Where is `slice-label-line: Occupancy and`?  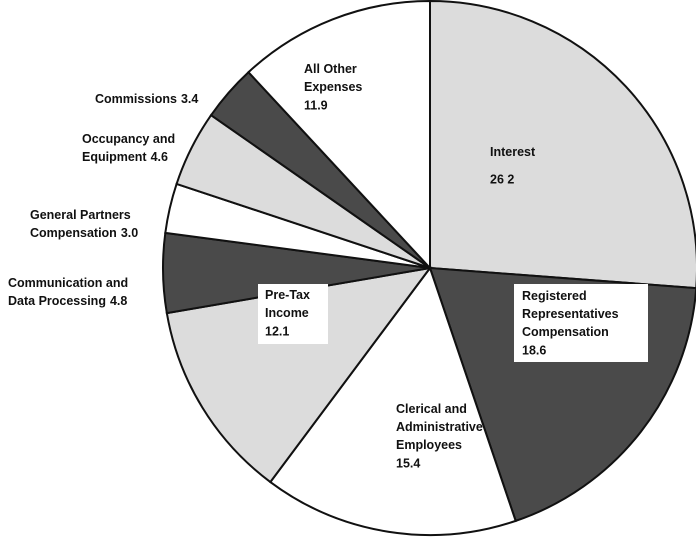
slice-label-line: Occupancy and is located at coordinates (128, 139).